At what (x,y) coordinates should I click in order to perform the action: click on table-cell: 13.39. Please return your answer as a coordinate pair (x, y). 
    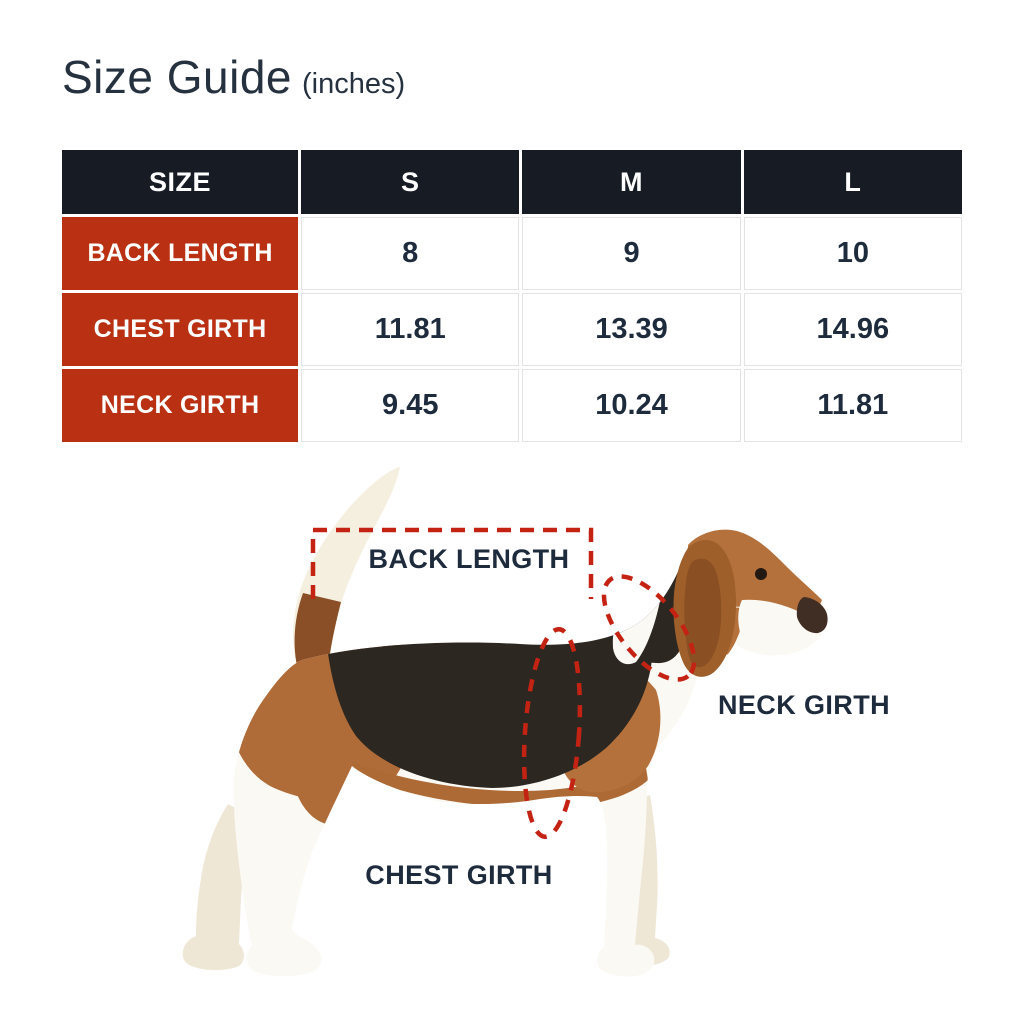
    Looking at the image, I should click on (631, 329).